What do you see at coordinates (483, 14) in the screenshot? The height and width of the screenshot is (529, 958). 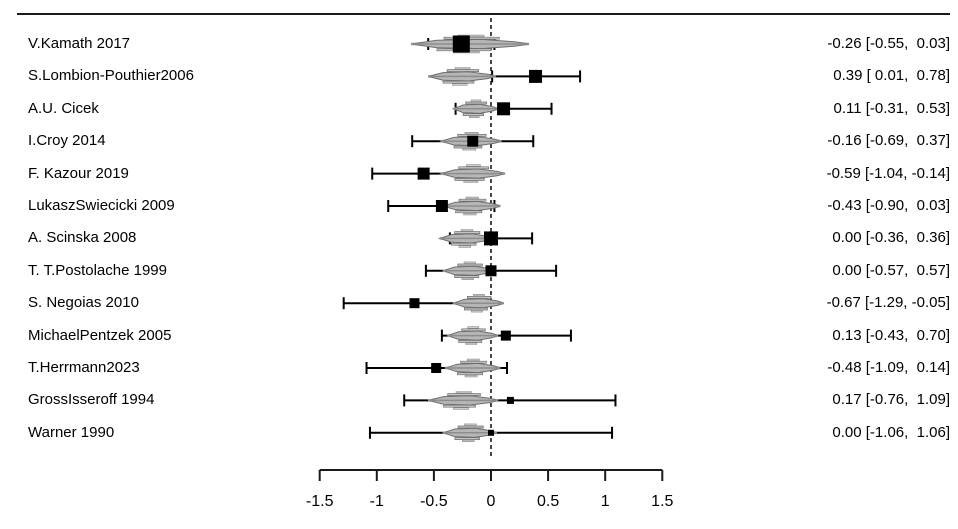 I see `top-rule-divider` at bounding box center [483, 14].